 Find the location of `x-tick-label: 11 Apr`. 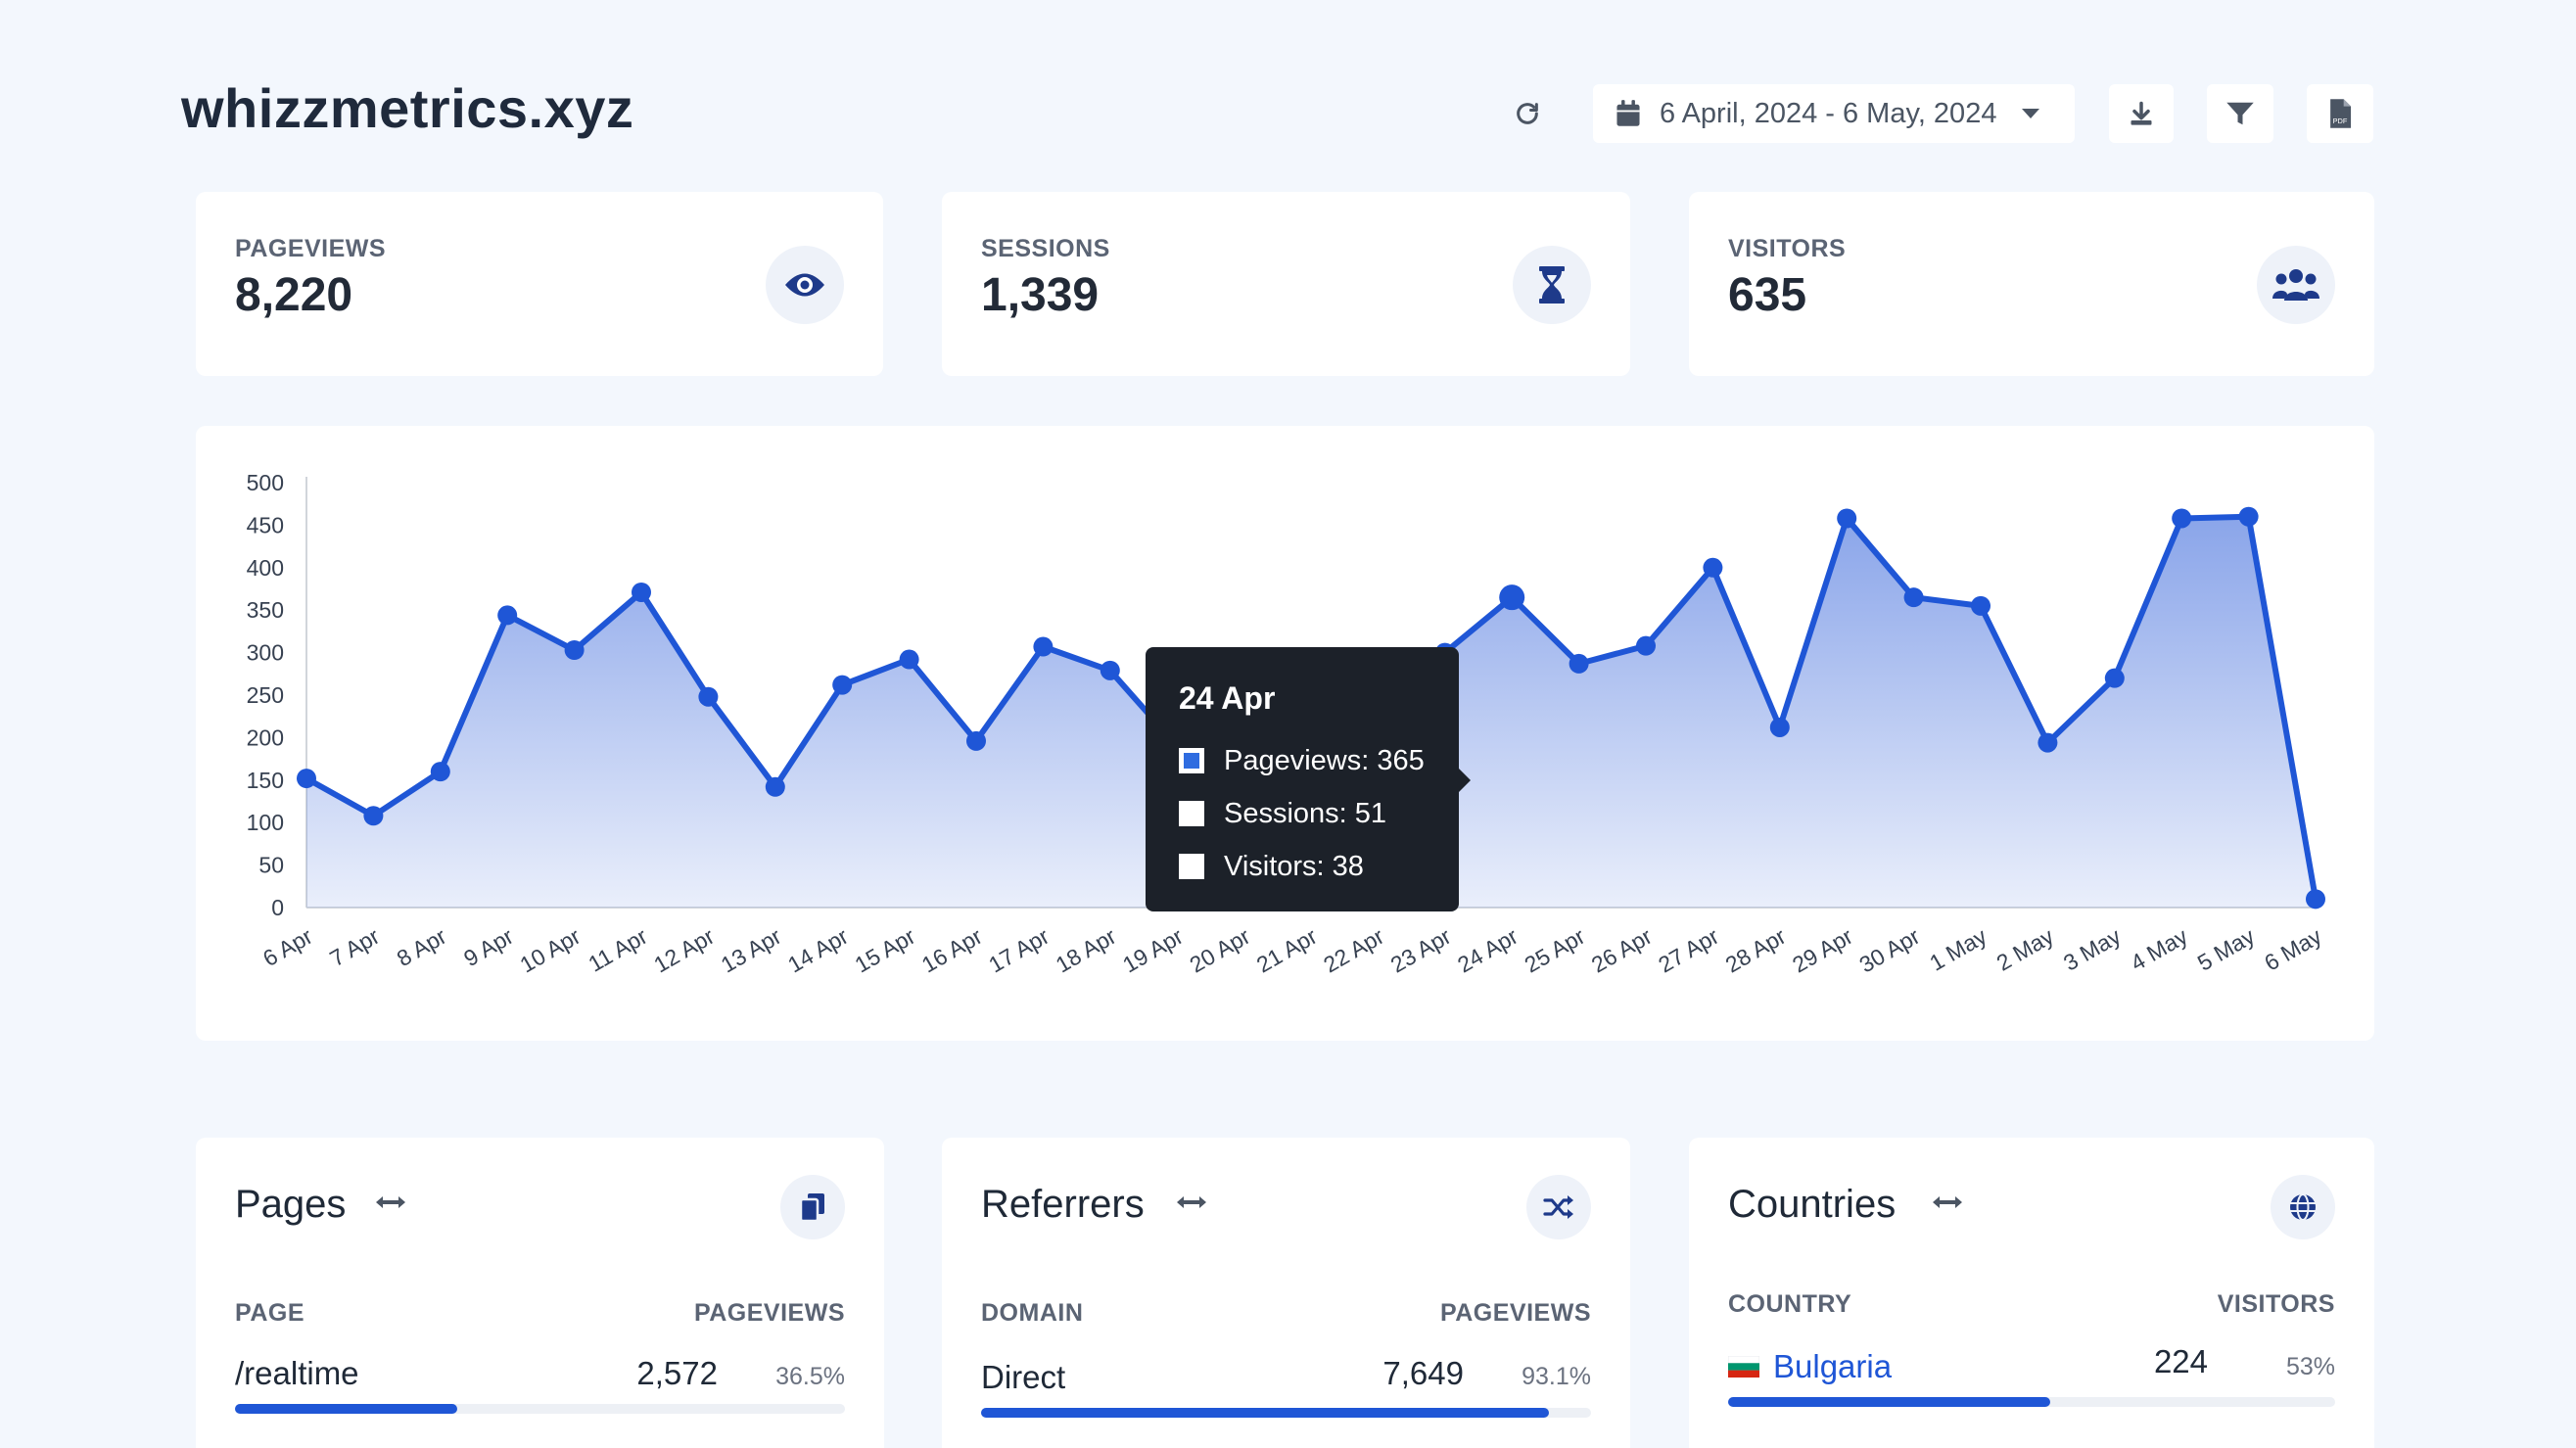

x-tick-label: 11 Apr is located at coordinates (618, 950).